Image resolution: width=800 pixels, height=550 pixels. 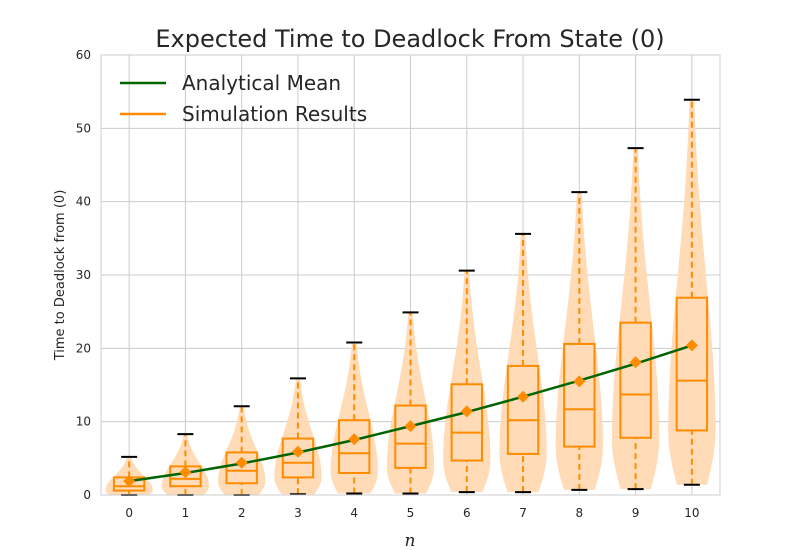 I want to click on x-tick-label: 7, so click(x=523, y=513).